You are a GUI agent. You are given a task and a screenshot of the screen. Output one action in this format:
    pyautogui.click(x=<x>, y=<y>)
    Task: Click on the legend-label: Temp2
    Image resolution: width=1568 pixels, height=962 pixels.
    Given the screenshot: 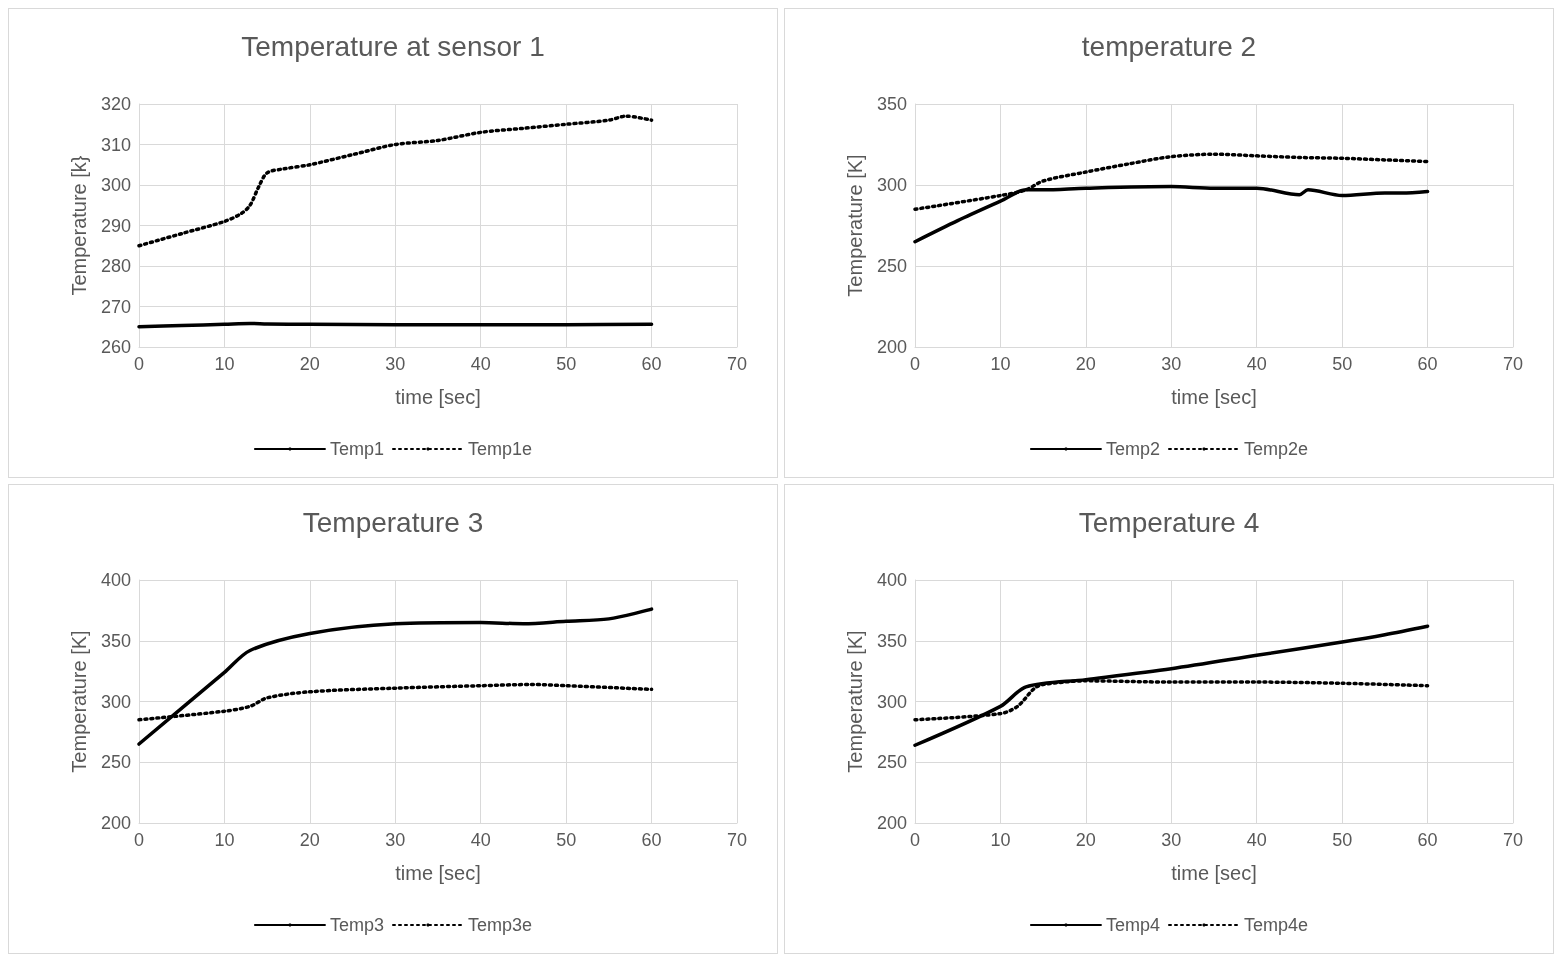 What is the action you would take?
    pyautogui.click(x=1132, y=449)
    